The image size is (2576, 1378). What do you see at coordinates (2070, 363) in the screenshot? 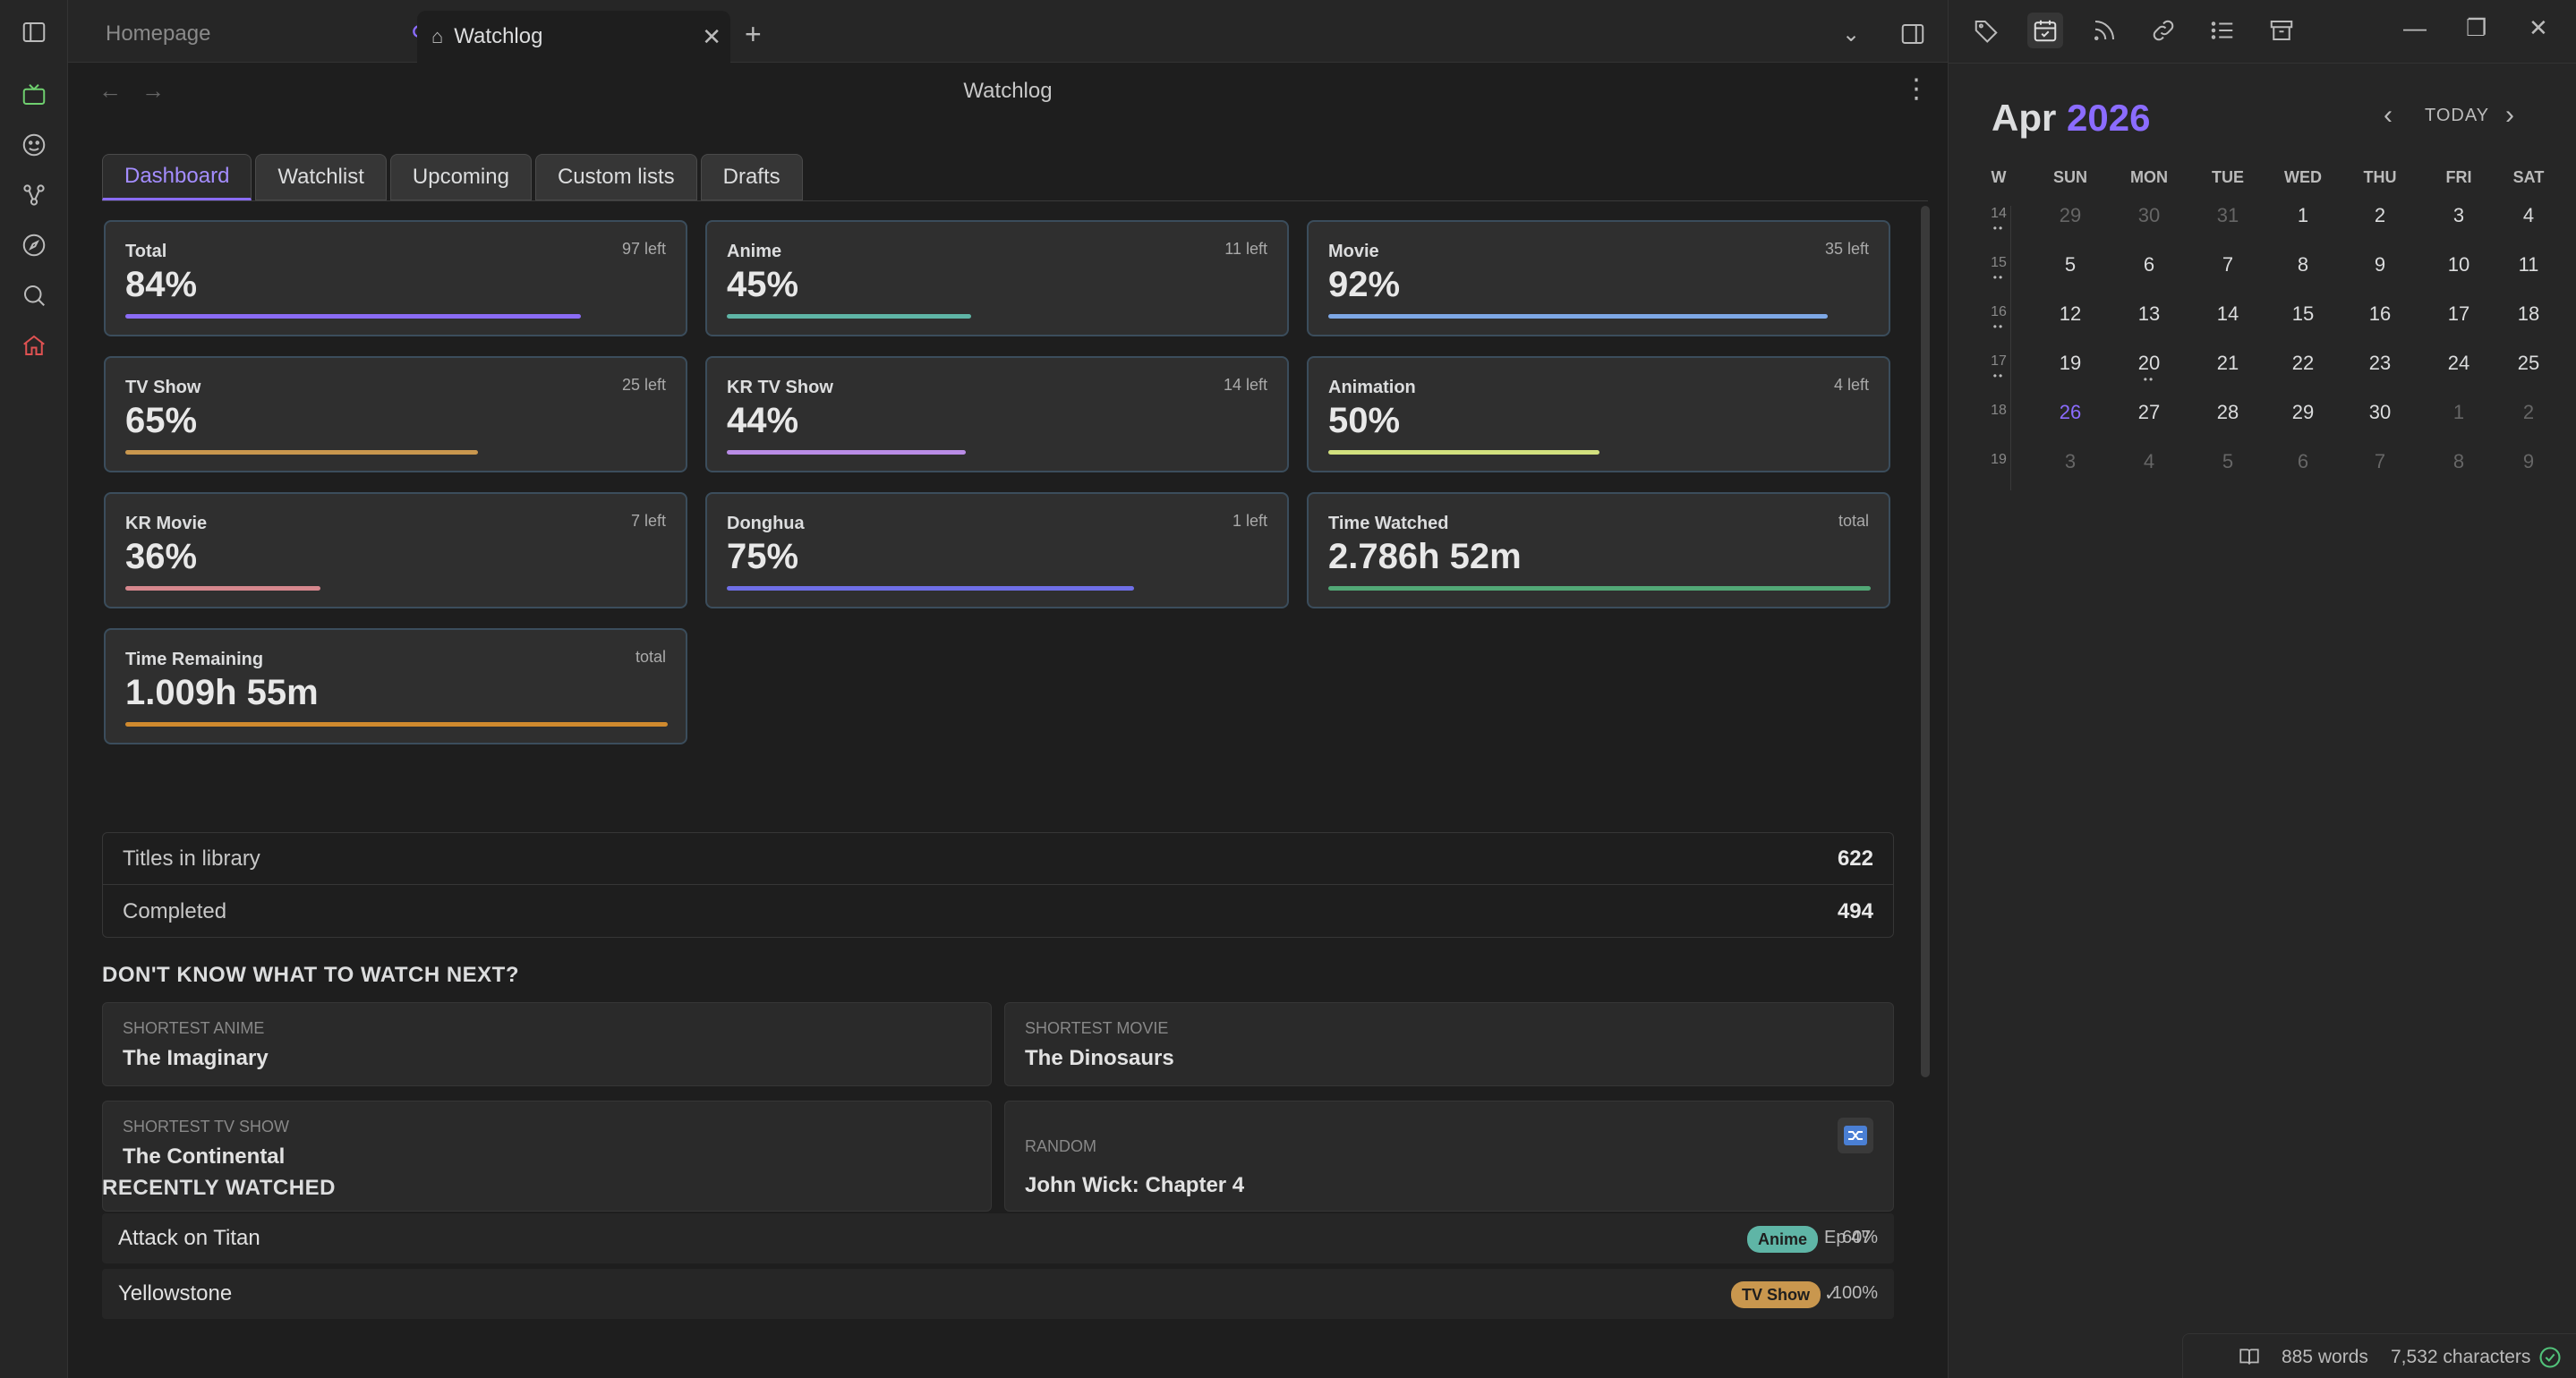
I see `calendar-day: 19` at bounding box center [2070, 363].